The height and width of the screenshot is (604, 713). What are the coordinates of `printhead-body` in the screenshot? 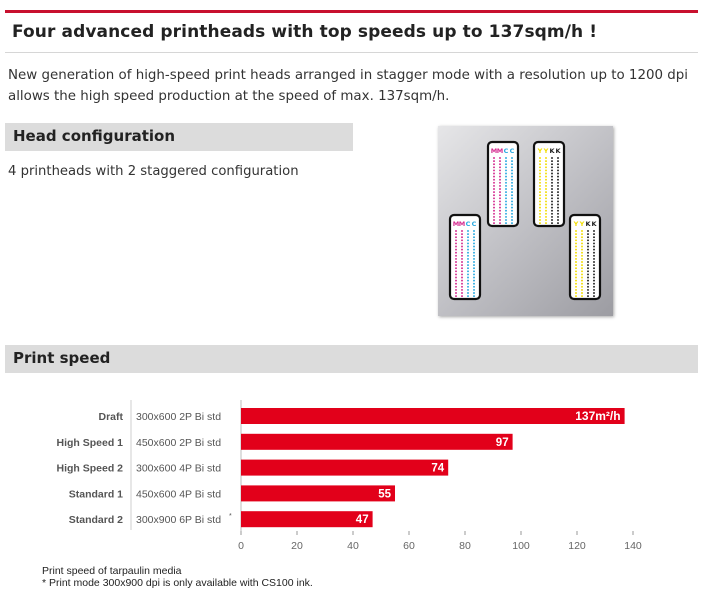 It's located at (585, 257).